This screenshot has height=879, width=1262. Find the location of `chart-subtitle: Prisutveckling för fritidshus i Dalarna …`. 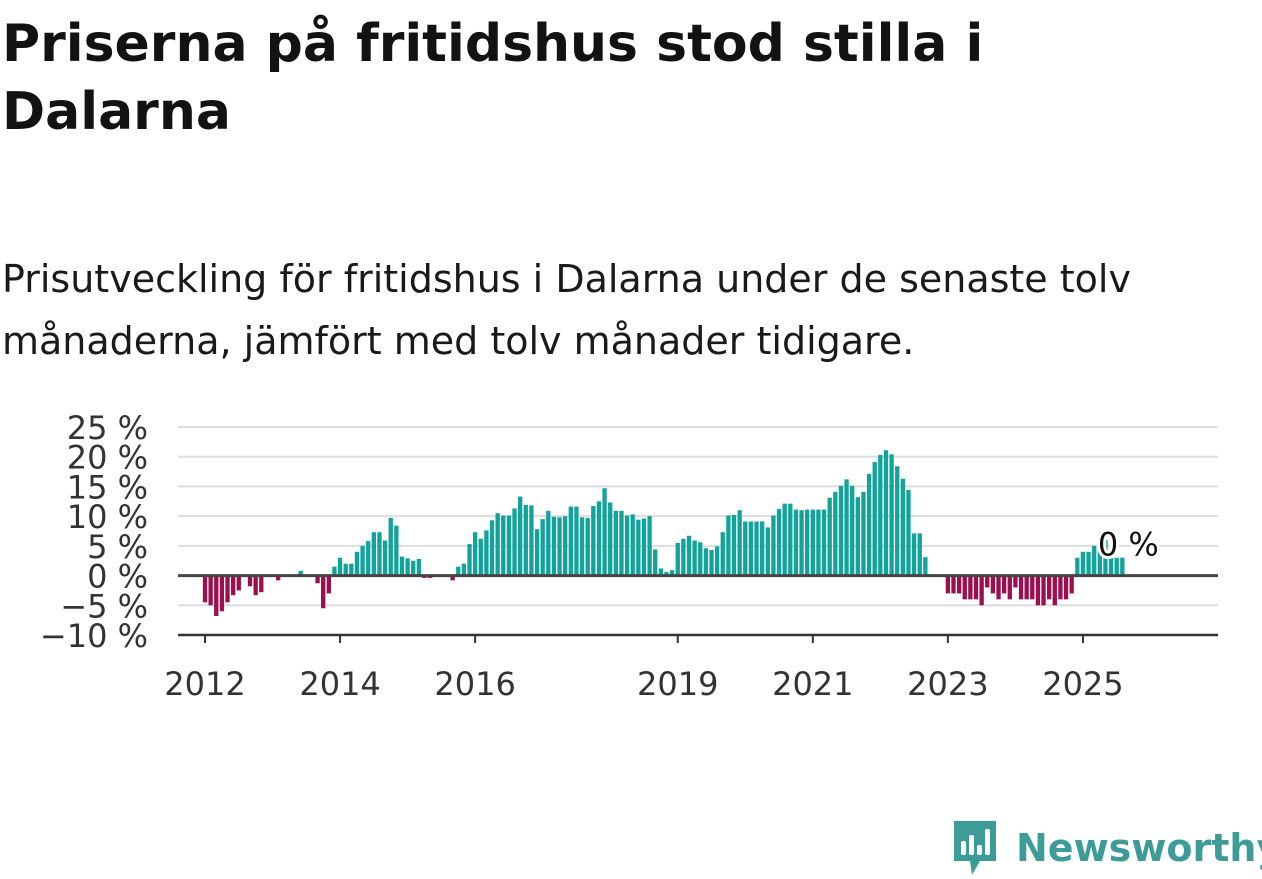

chart-subtitle: Prisutveckling för fritidshus i Dalarna … is located at coordinates (566, 310).